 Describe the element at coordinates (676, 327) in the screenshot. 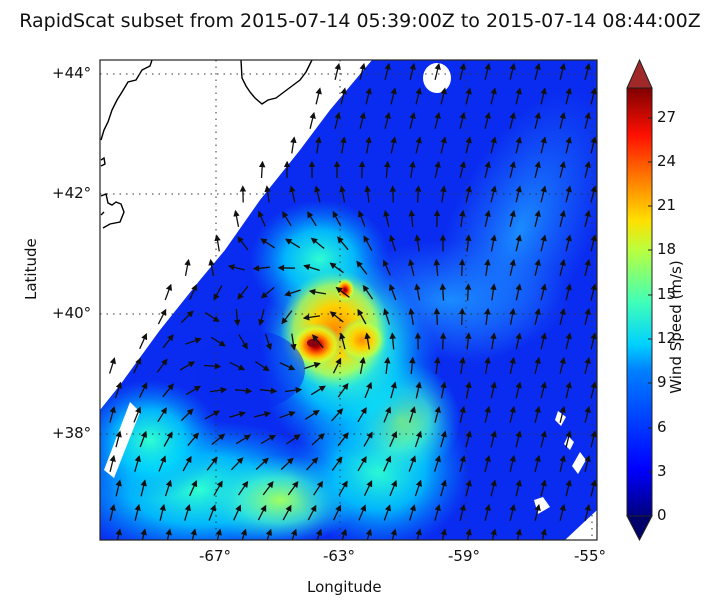

I see `colorbar-title: Wind Speed (m/s)` at that location.